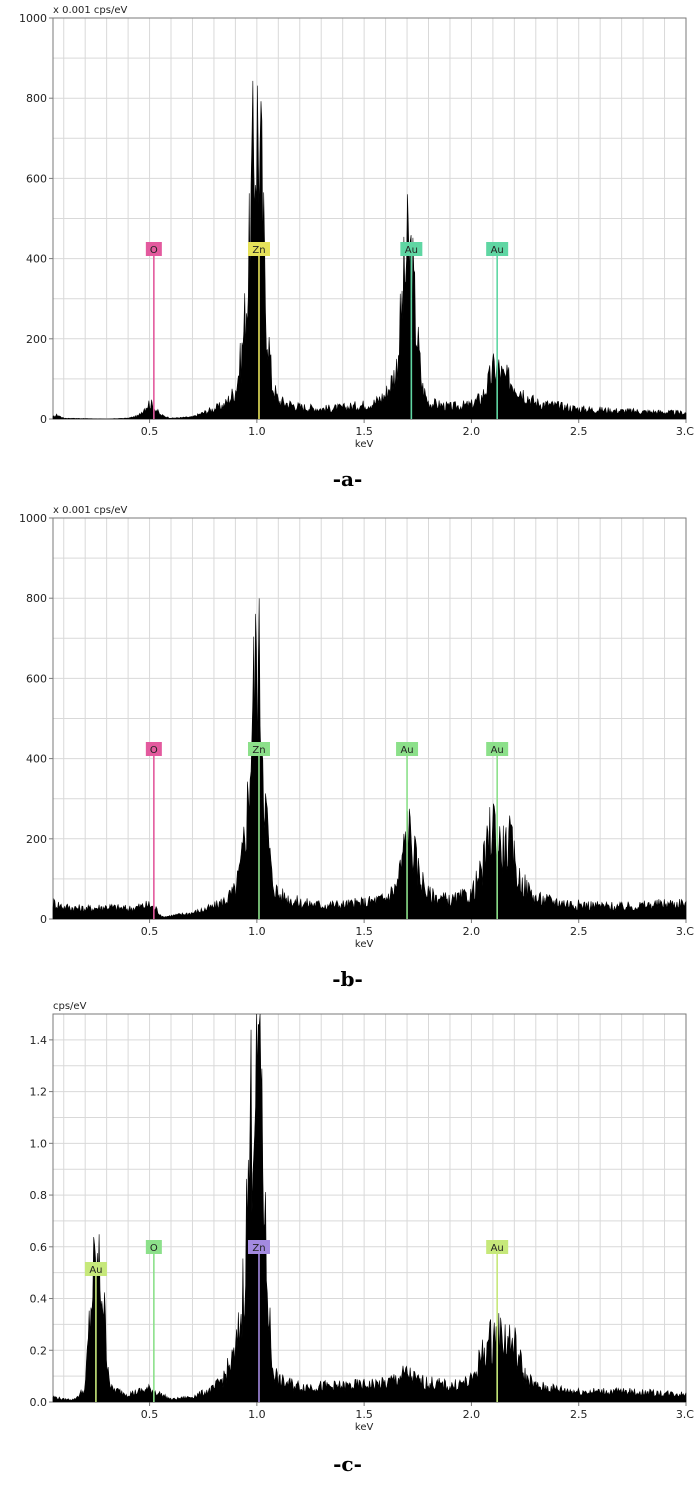  I want to click on y-tick-label: 1.0, so click(39, 1143).